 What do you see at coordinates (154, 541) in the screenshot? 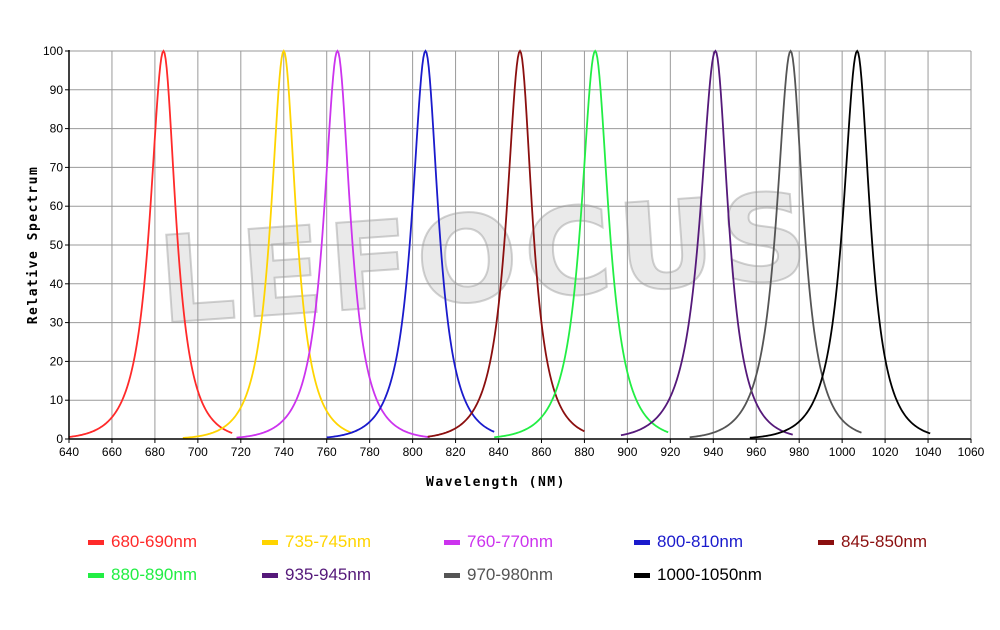
I see `legend-label: 680-690nm` at bounding box center [154, 541].